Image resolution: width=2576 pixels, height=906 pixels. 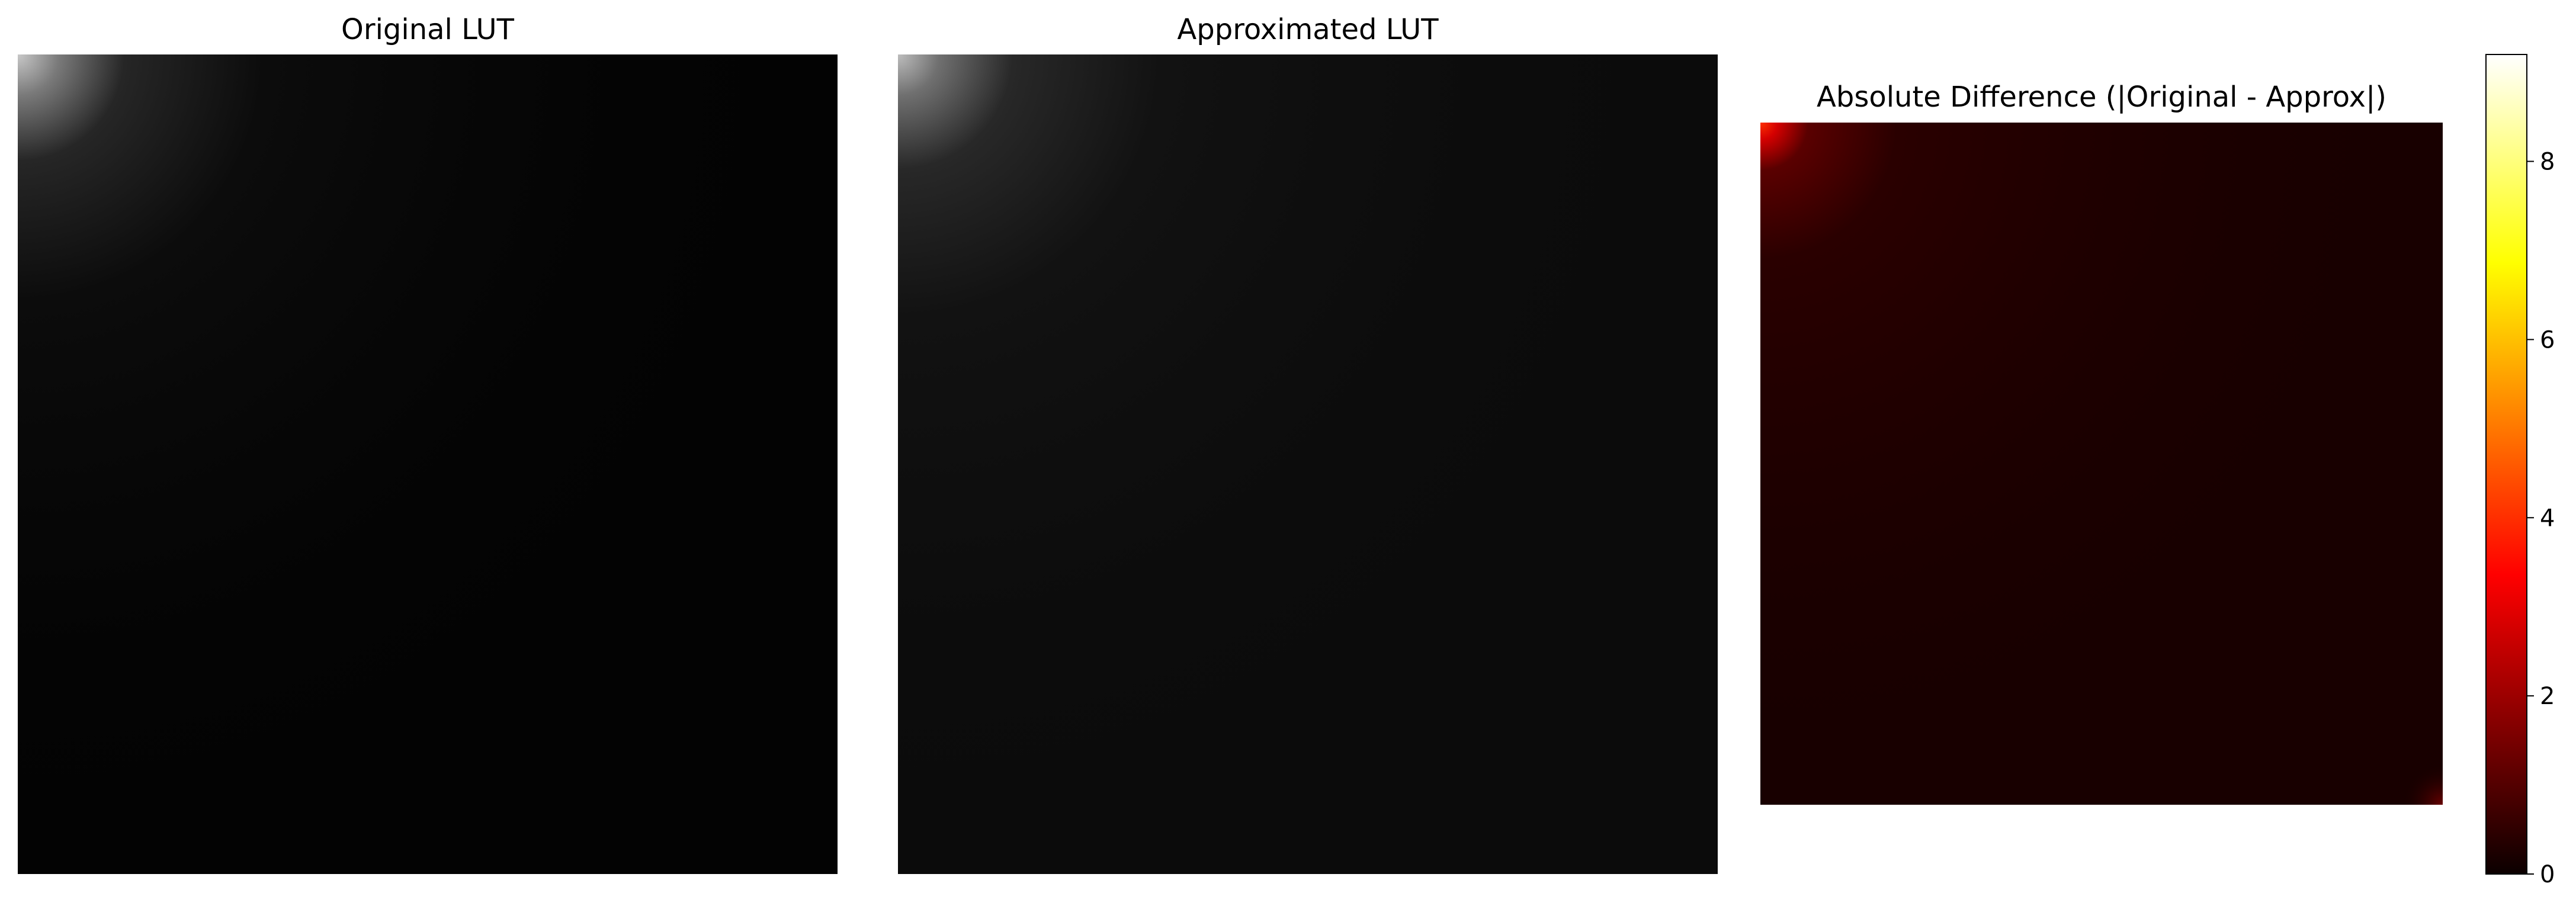 I want to click on colorbar-tick-label: 0, so click(x=2547, y=874).